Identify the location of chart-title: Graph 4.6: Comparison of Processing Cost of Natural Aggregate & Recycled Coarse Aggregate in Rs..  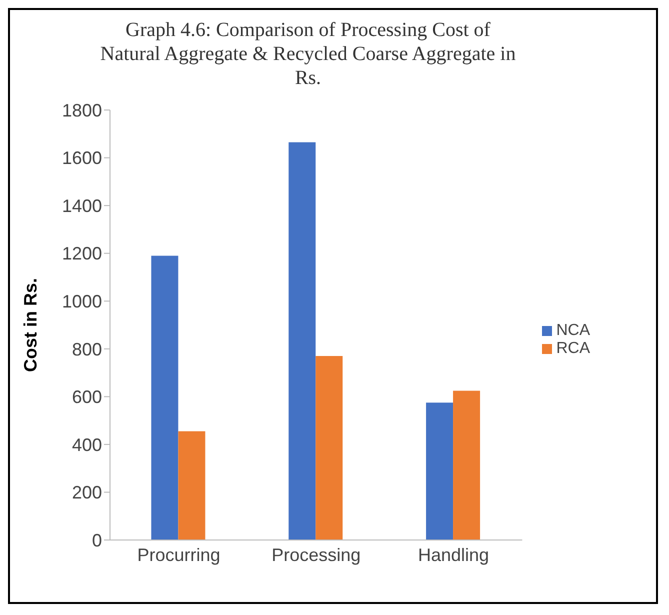
(308, 54).